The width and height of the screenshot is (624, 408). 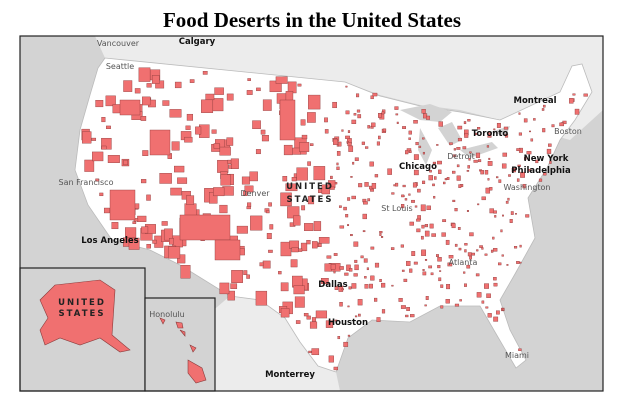 I want to click on city-label: Toronto, so click(x=490, y=134).